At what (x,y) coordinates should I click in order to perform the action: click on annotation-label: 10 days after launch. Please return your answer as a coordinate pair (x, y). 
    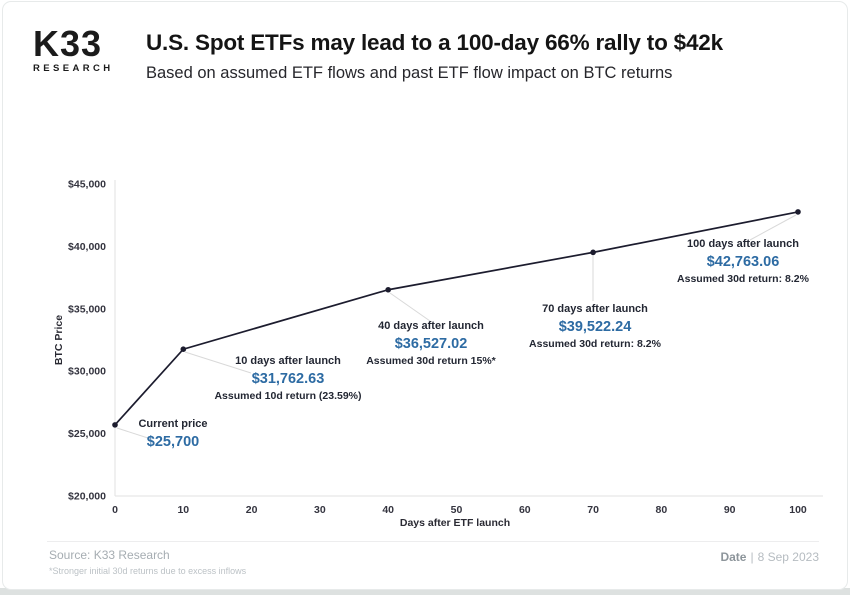
    Looking at the image, I should click on (288, 361).